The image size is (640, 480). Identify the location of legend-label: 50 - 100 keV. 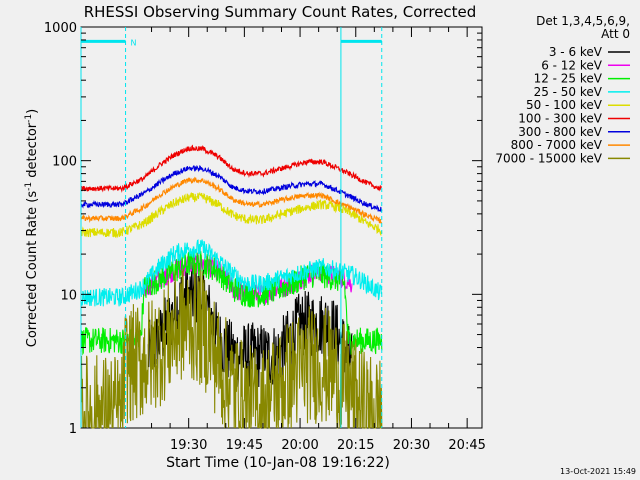
(564, 105).